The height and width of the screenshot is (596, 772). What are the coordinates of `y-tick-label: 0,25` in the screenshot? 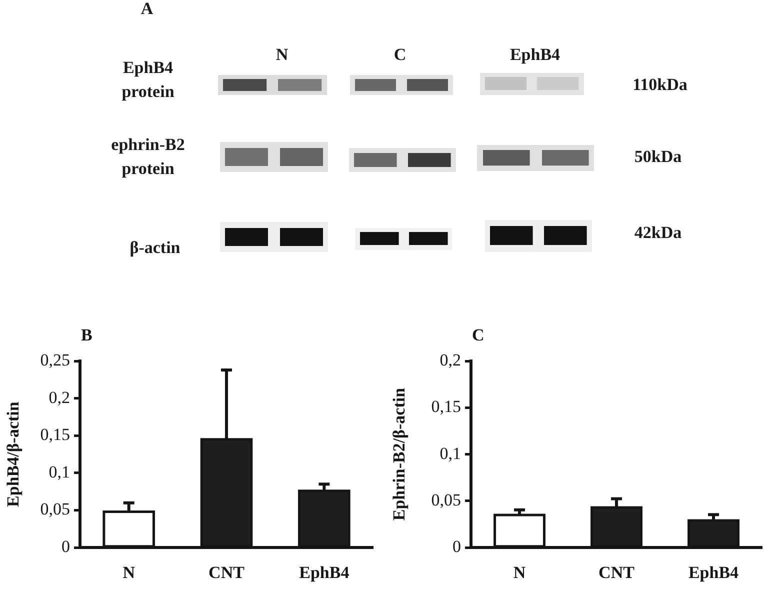 It's located at (55, 360).